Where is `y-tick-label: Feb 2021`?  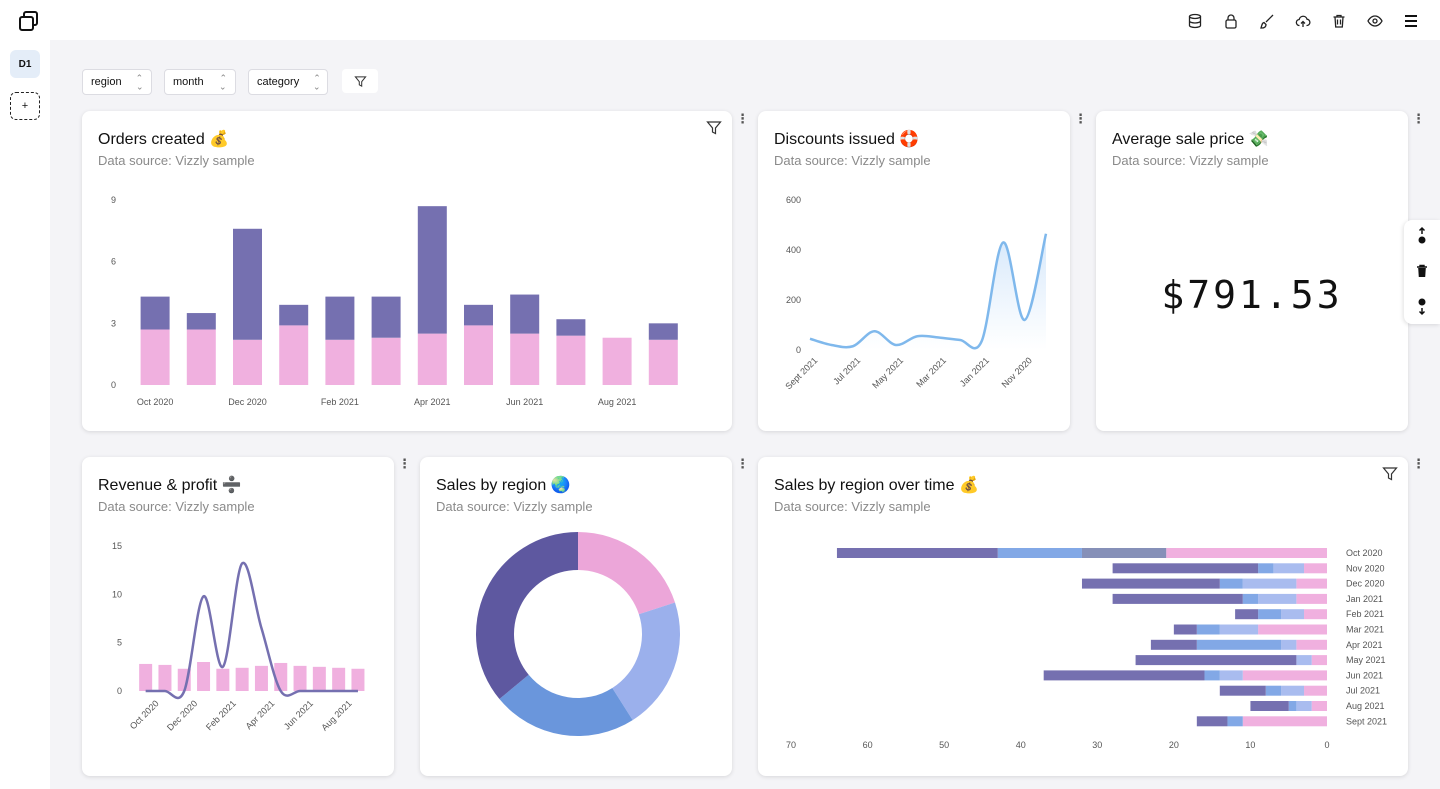
y-tick-label: Feb 2021 is located at coordinates (1365, 614).